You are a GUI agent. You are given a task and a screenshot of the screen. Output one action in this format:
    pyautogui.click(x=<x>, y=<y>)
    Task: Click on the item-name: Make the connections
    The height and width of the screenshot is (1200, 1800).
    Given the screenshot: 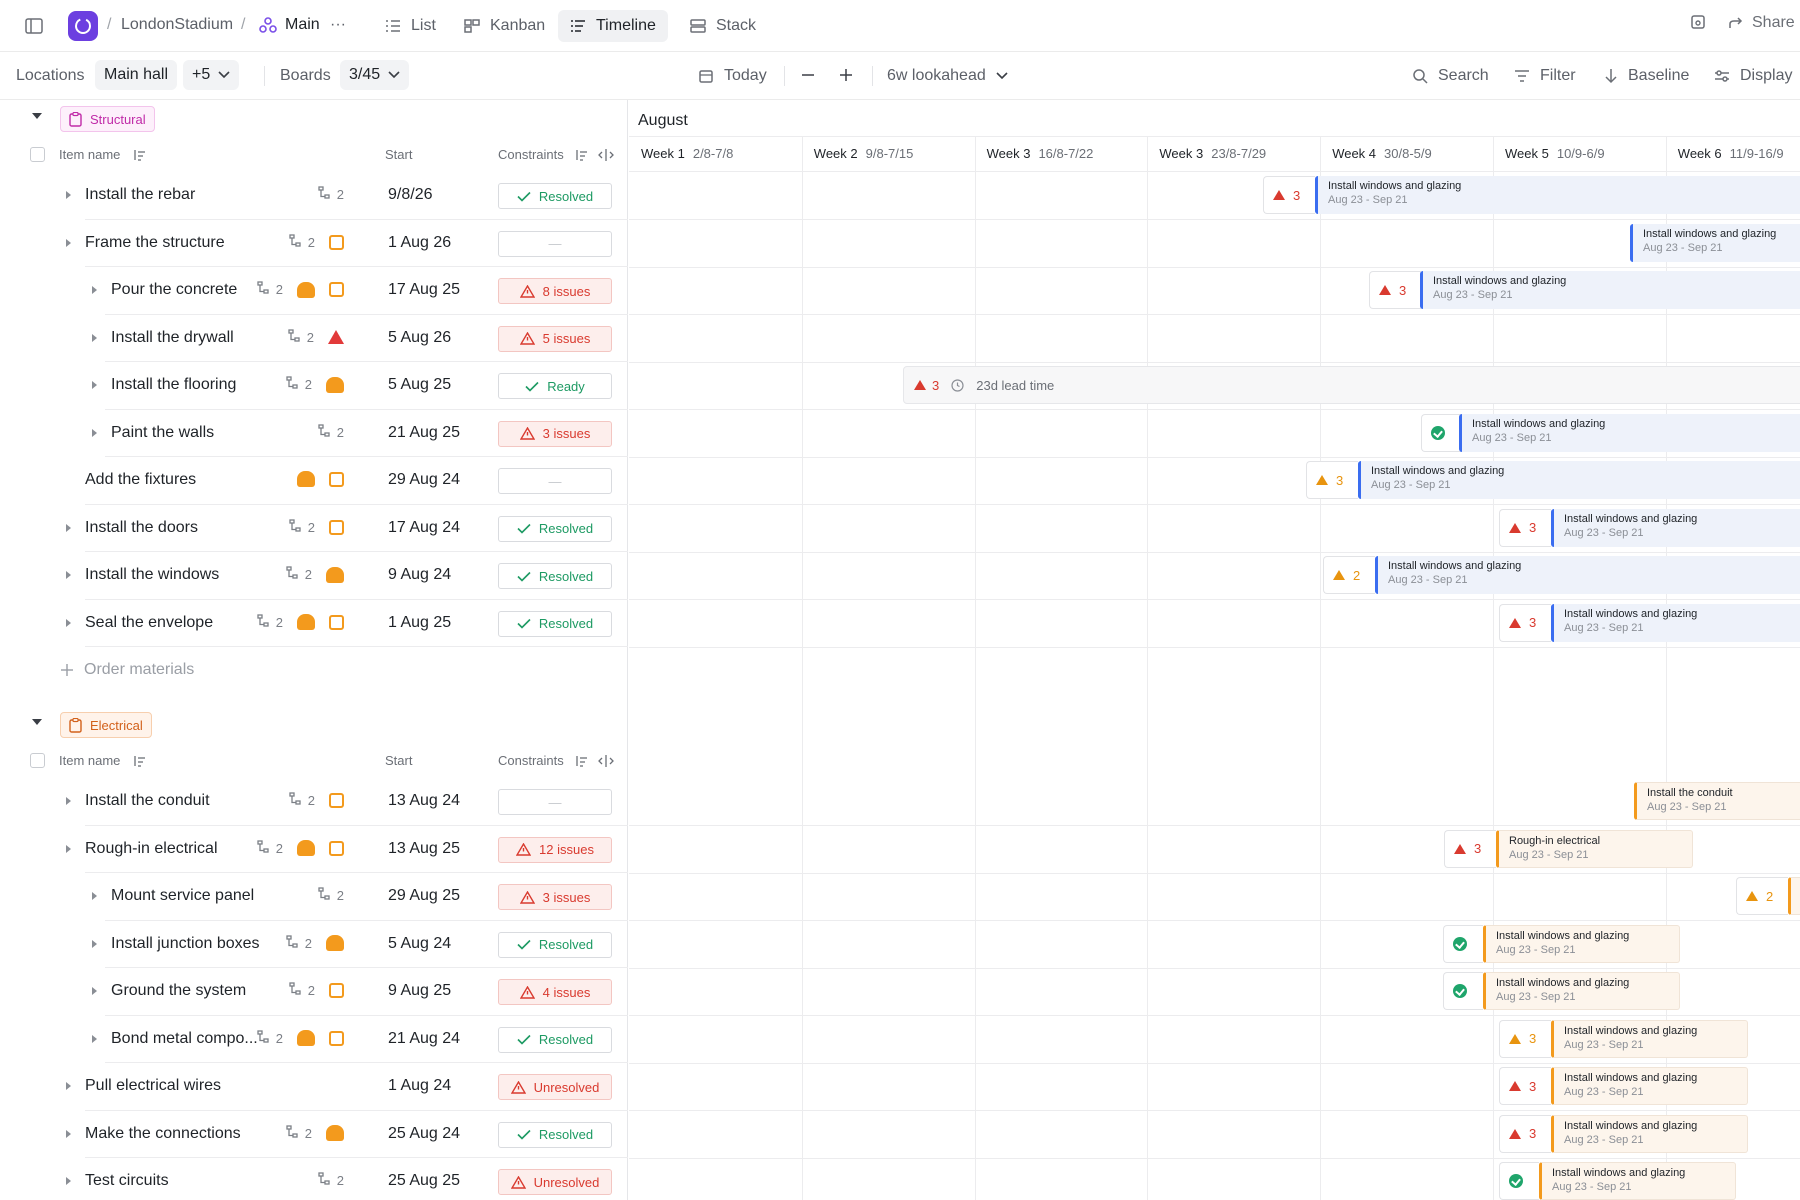 What is the action you would take?
    pyautogui.click(x=163, y=1133)
    